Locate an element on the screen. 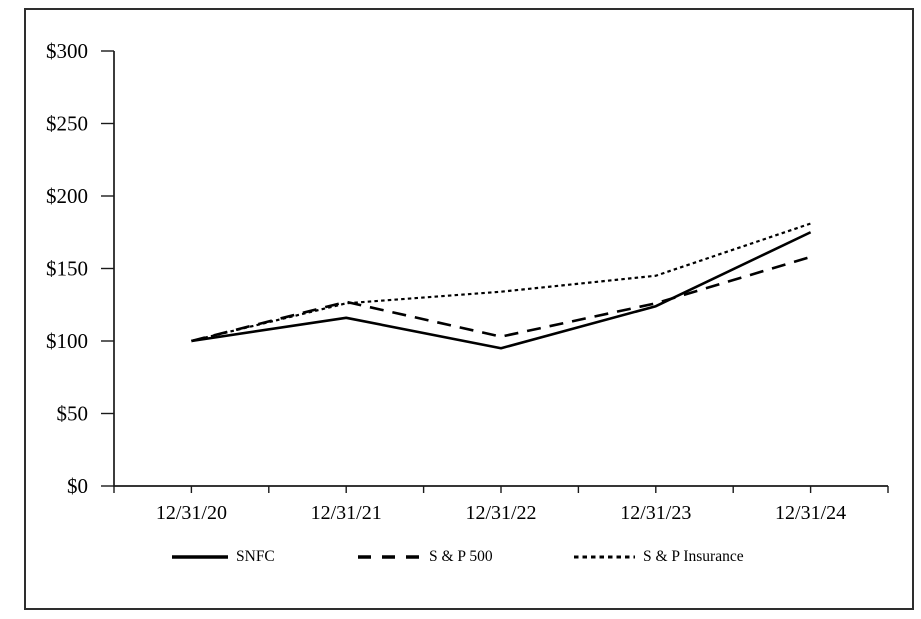  y-axis-label: $150 is located at coordinates (67, 269).